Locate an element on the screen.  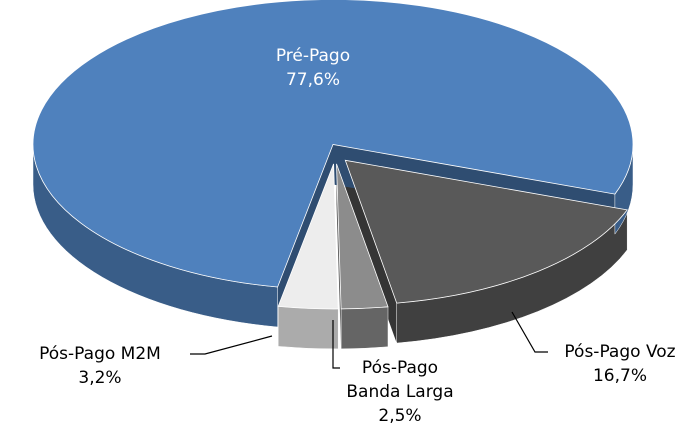
slice-label: Pós-Pago Banda Larga 2,5% is located at coordinates (400, 392).